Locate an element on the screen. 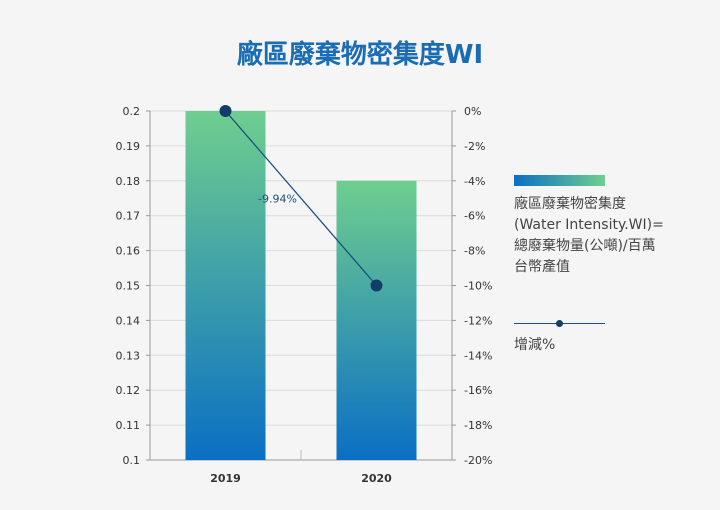  y-left-tick-label: 0.17 is located at coordinates (128, 216).